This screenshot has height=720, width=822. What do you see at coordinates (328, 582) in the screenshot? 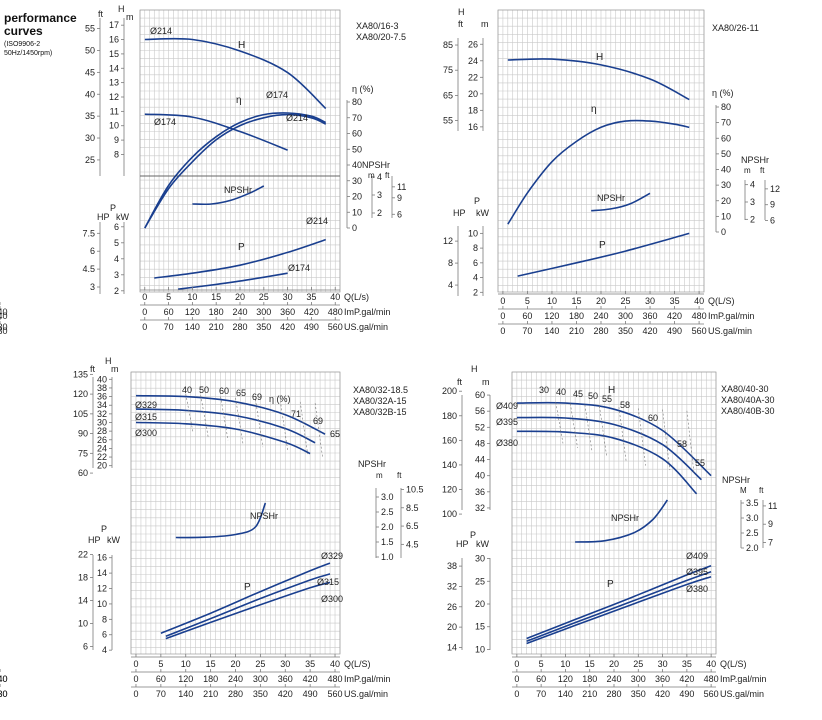
I see `power-d315-label: Ø315` at bounding box center [328, 582].